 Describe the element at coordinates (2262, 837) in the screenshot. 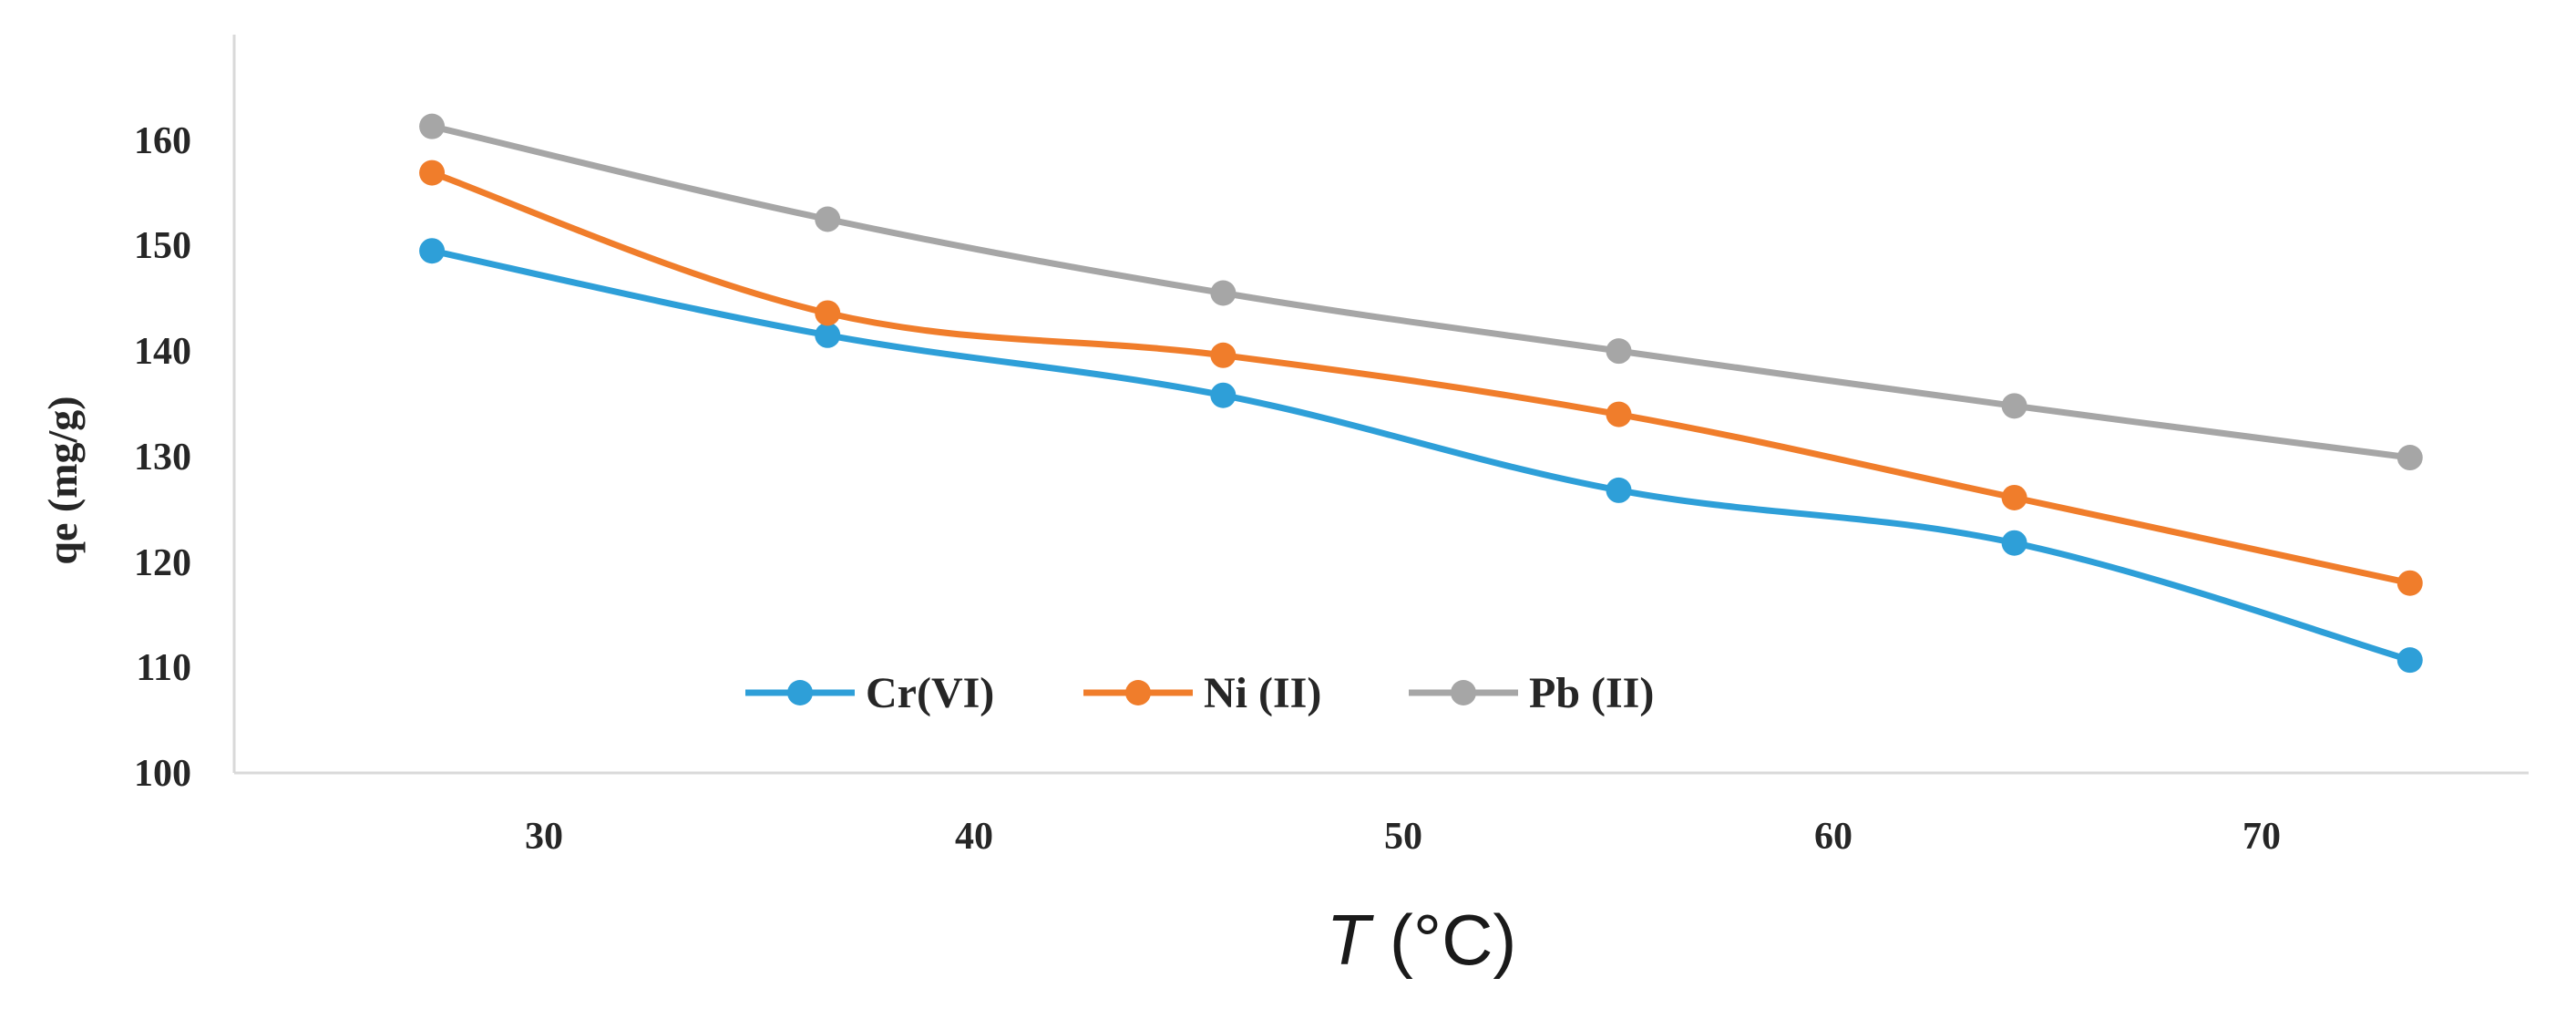

I see `x-tick-label: 70` at that location.